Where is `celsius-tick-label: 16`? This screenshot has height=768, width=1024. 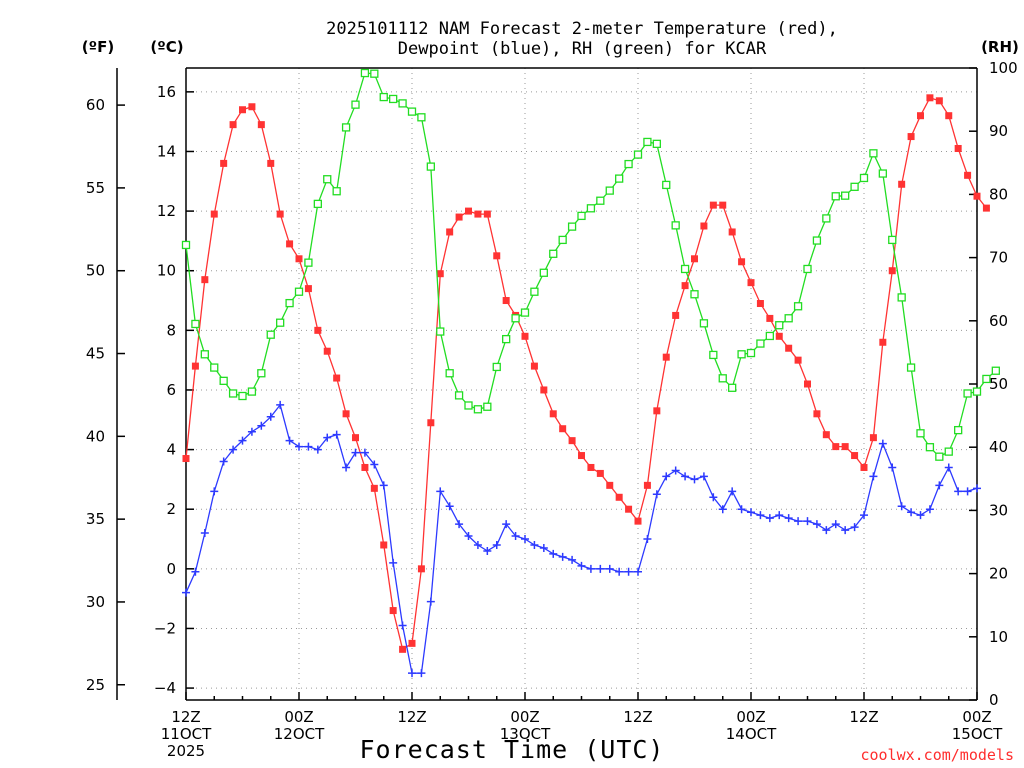
celsius-tick-label: 16 is located at coordinates (166, 92).